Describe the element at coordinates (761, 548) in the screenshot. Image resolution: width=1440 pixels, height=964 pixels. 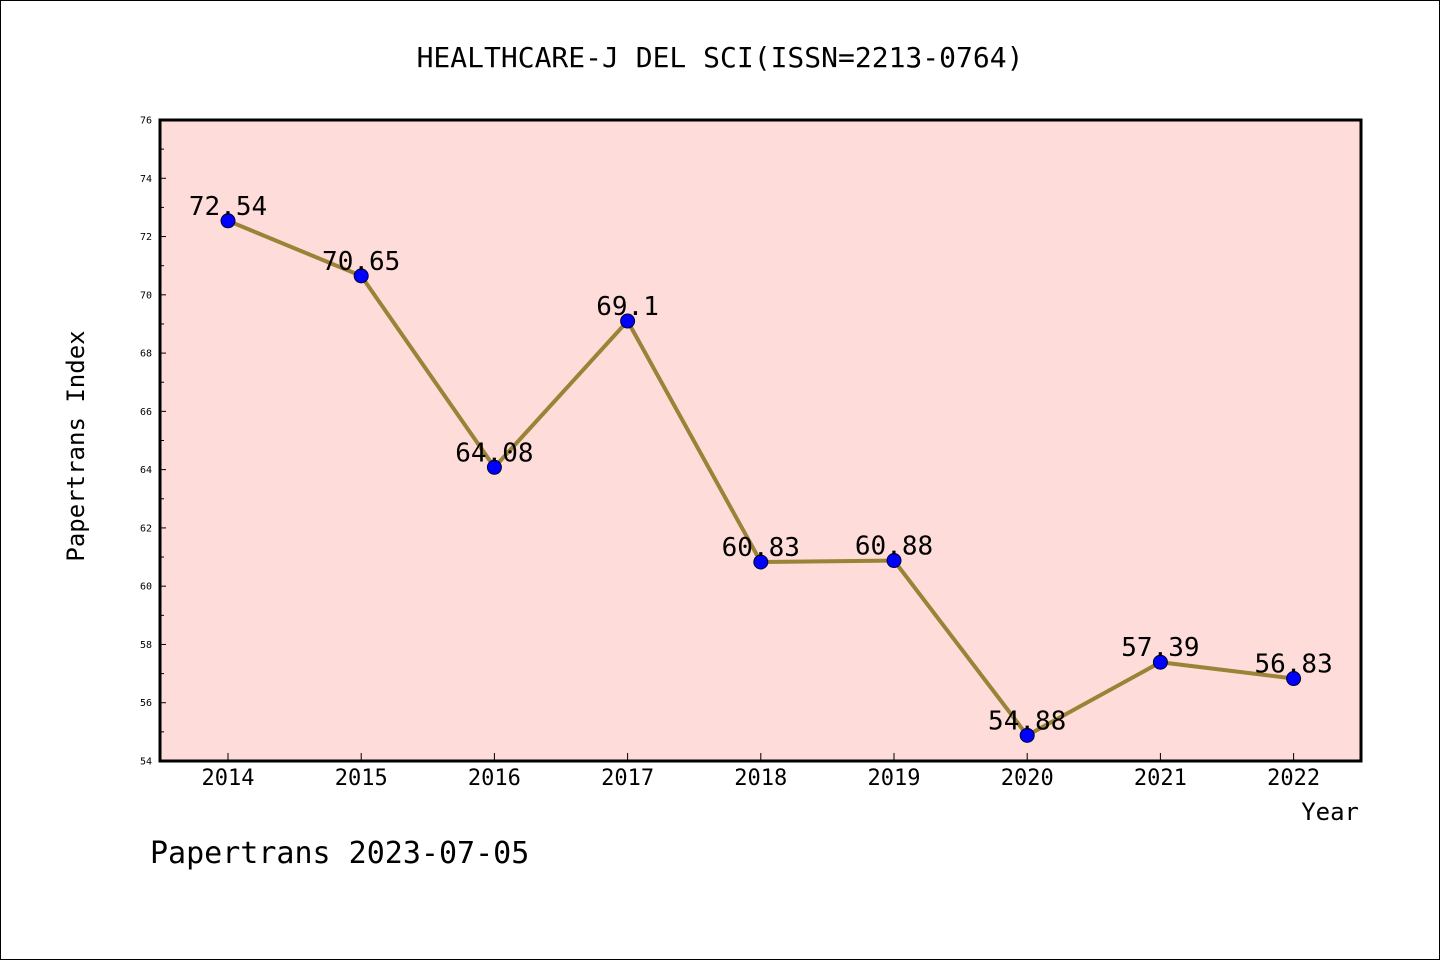
I see `data-label: 60.83` at that location.